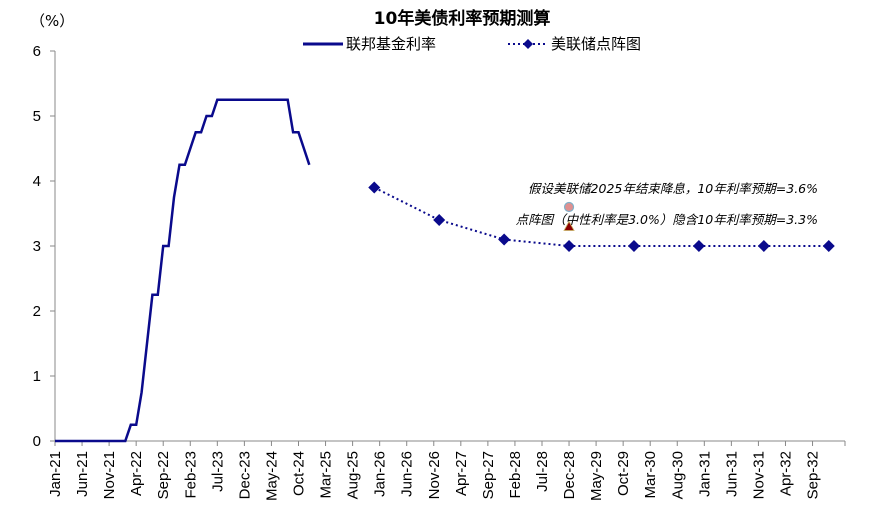  What do you see at coordinates (217, 471) in the screenshot?
I see `x-tick-label: Jul-23` at bounding box center [217, 471].